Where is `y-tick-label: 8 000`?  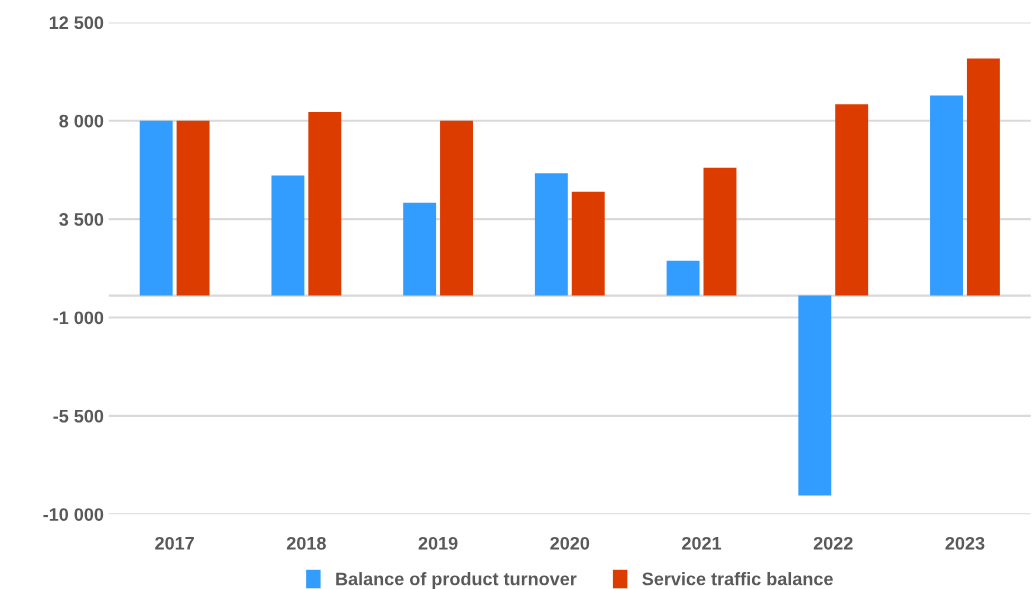 y-tick-label: 8 000 is located at coordinates (81, 121).